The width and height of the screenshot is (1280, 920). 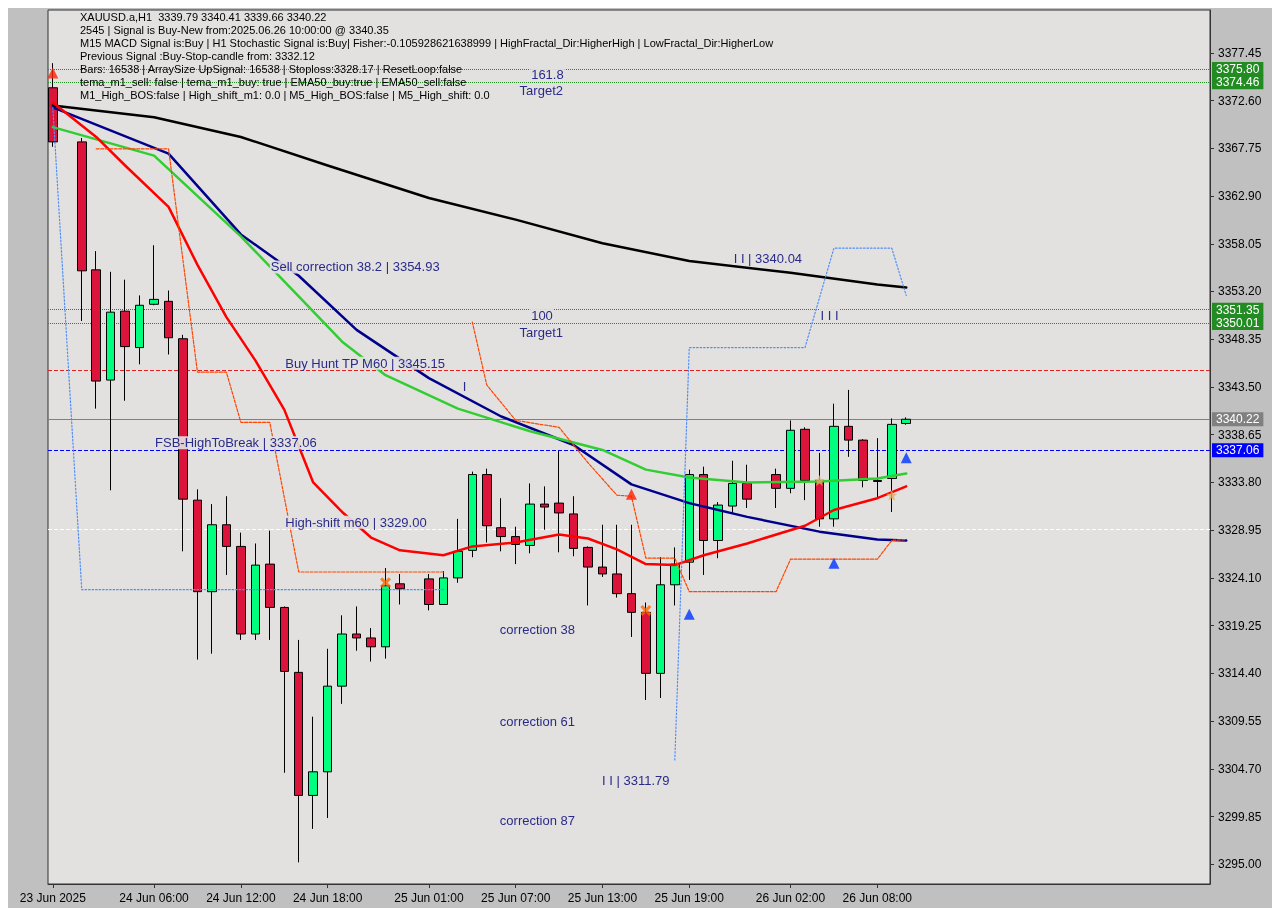 What do you see at coordinates (689, 898) in the screenshot?
I see `x-tick-label: 25 Jun 19:00` at bounding box center [689, 898].